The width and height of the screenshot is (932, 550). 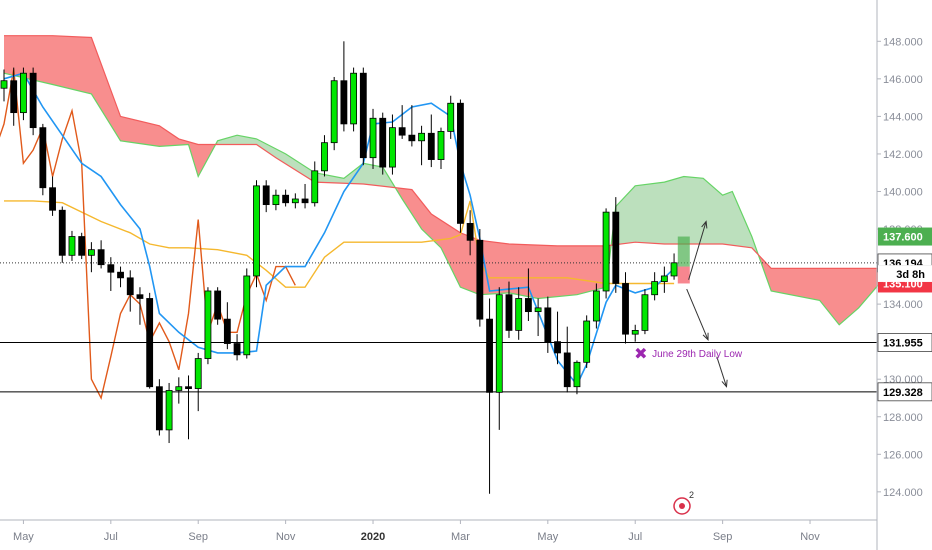 I want to click on tradingview-logo-icon: 2, so click(x=683, y=502).